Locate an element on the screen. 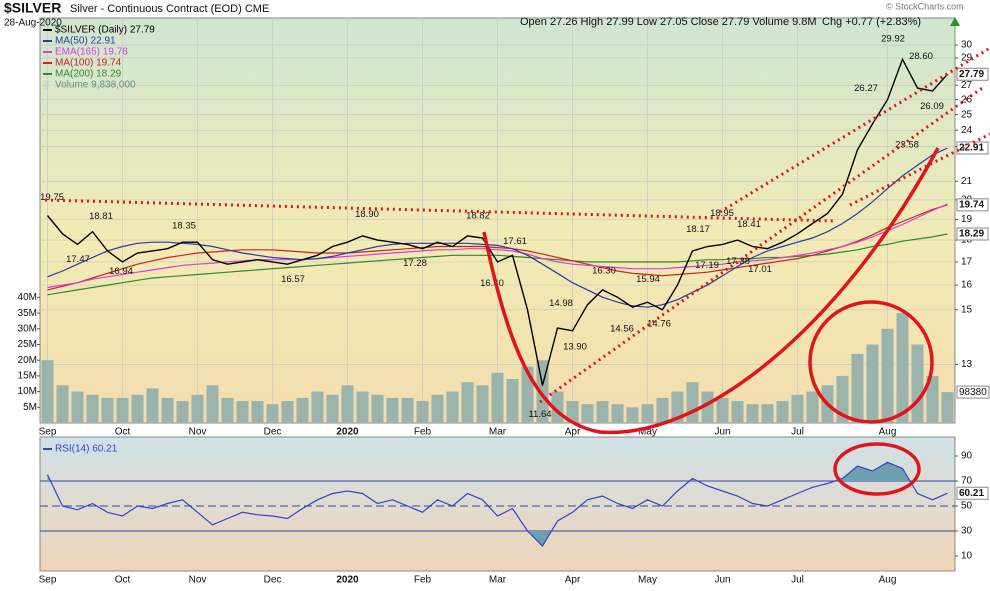 Image resolution: width=990 pixels, height=591 pixels. end-value-label: 60.21 is located at coordinates (971, 493).